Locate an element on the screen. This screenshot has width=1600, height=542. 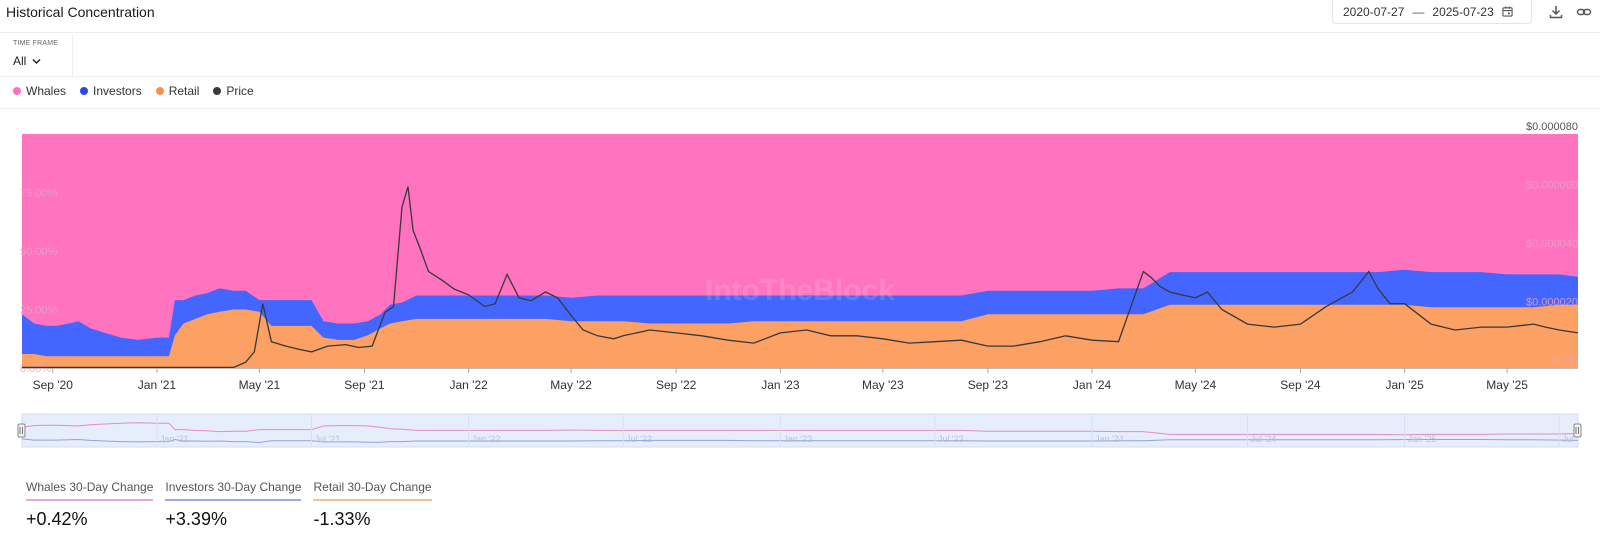
legend-label: Retail is located at coordinates (184, 91).